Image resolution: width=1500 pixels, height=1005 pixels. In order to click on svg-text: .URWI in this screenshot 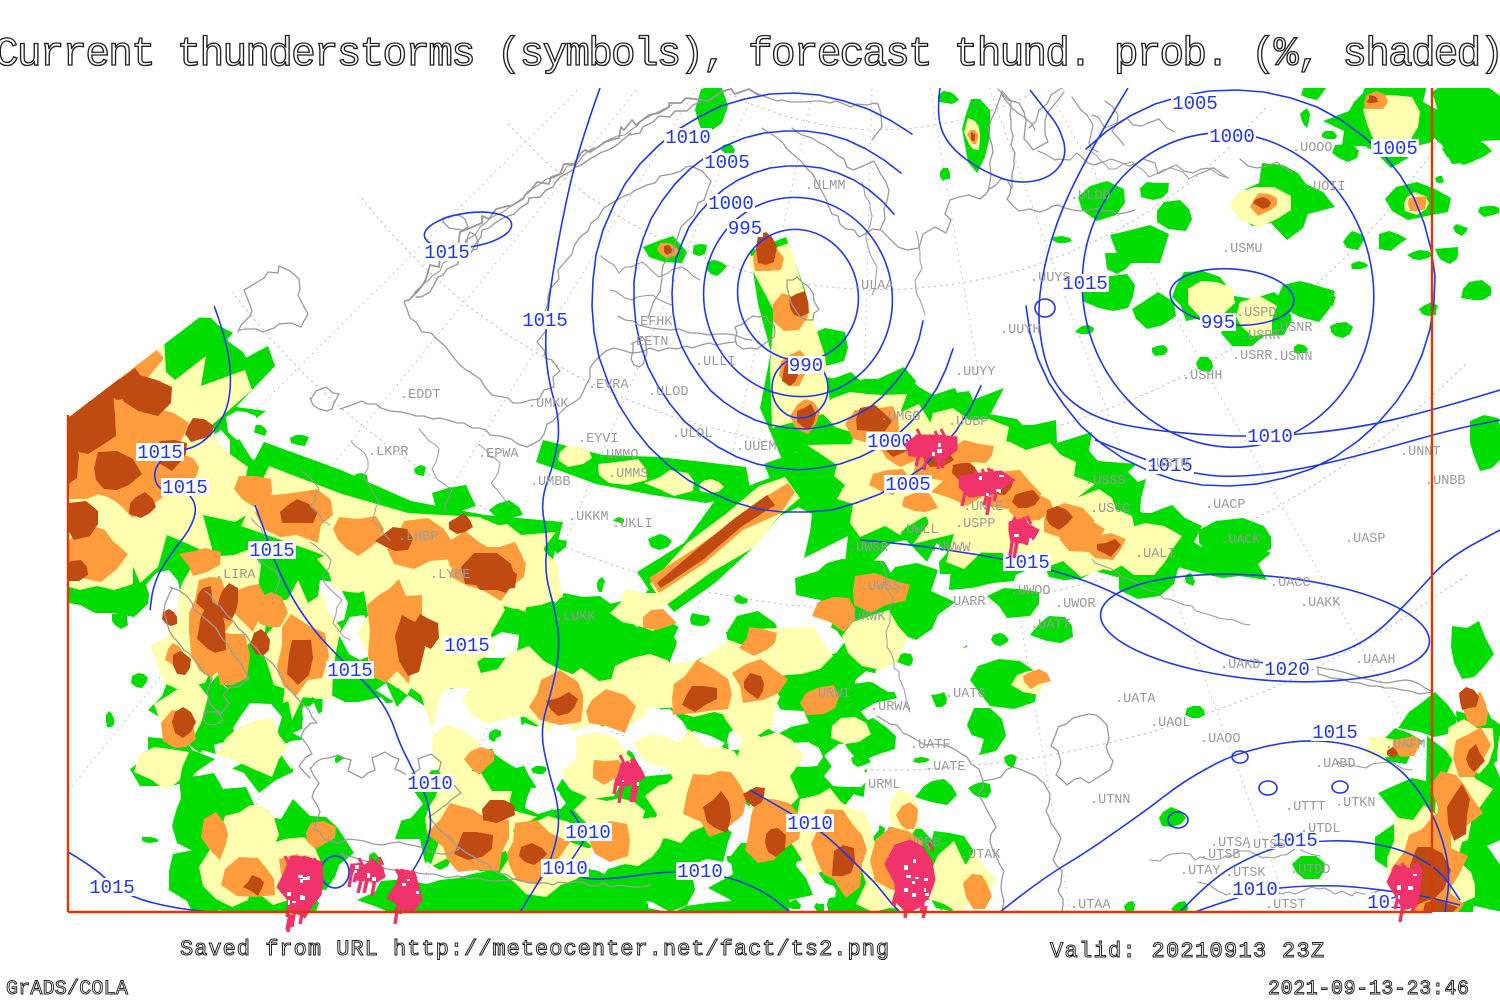, I will do `click(830, 694)`.